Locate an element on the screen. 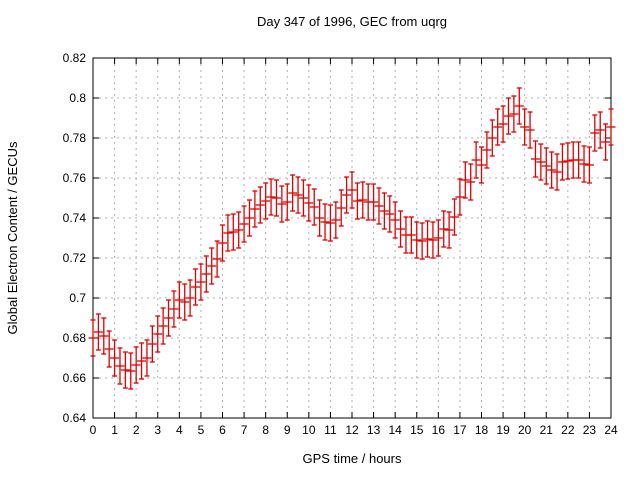  x-axis-label: GPS time / hours is located at coordinates (352, 458).